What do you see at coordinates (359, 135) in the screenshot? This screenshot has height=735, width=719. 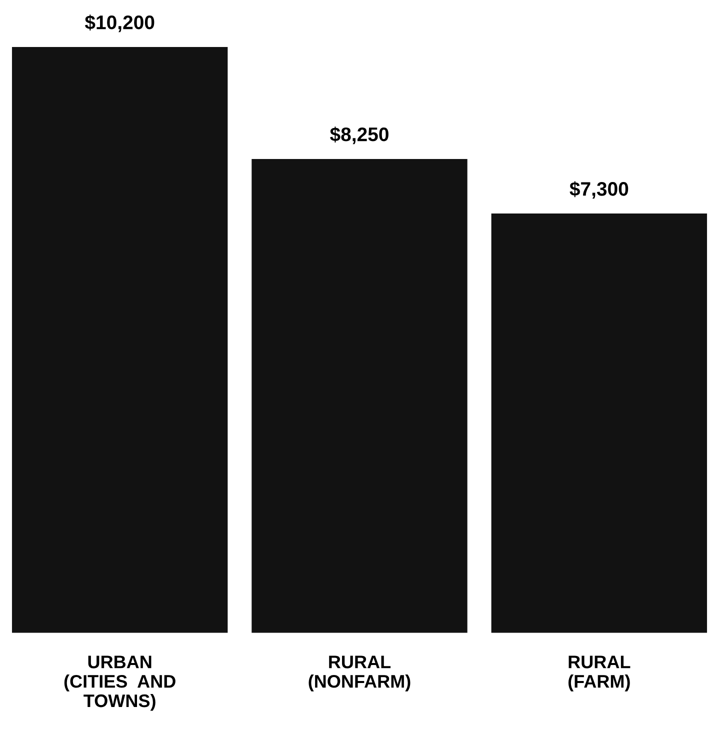 I see `data-label: $8,250` at bounding box center [359, 135].